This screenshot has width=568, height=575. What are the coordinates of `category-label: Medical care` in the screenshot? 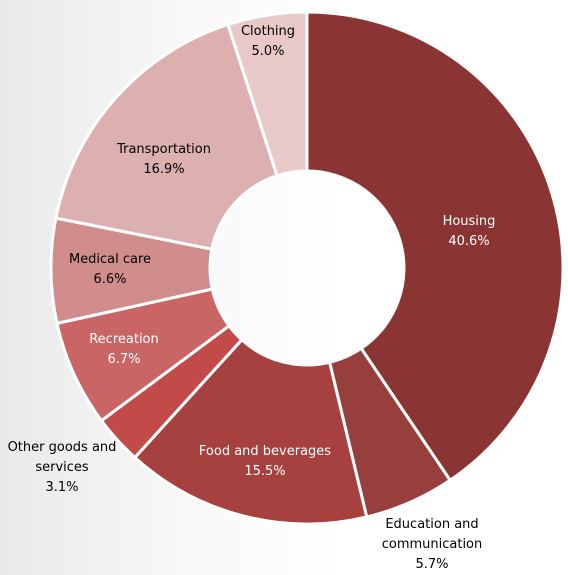 It's located at (110, 259).